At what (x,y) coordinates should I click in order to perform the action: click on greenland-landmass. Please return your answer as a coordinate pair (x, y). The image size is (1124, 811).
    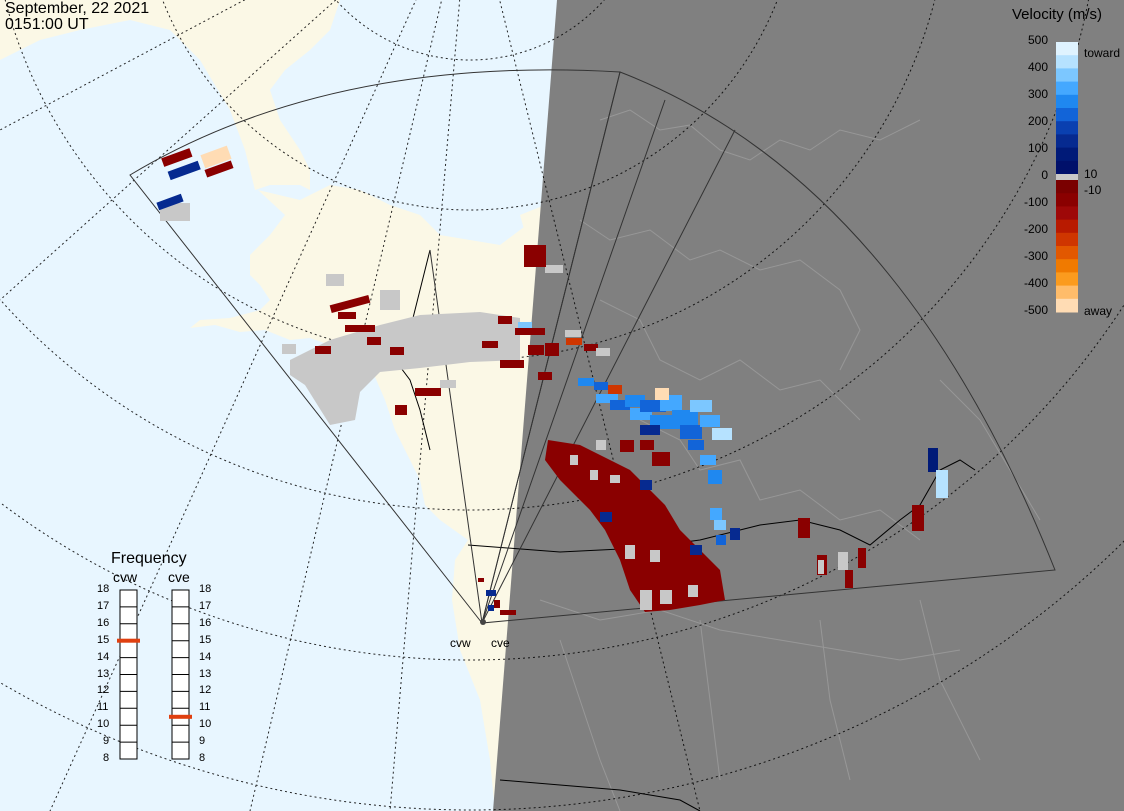
    Looking at the image, I should click on (170, 95).